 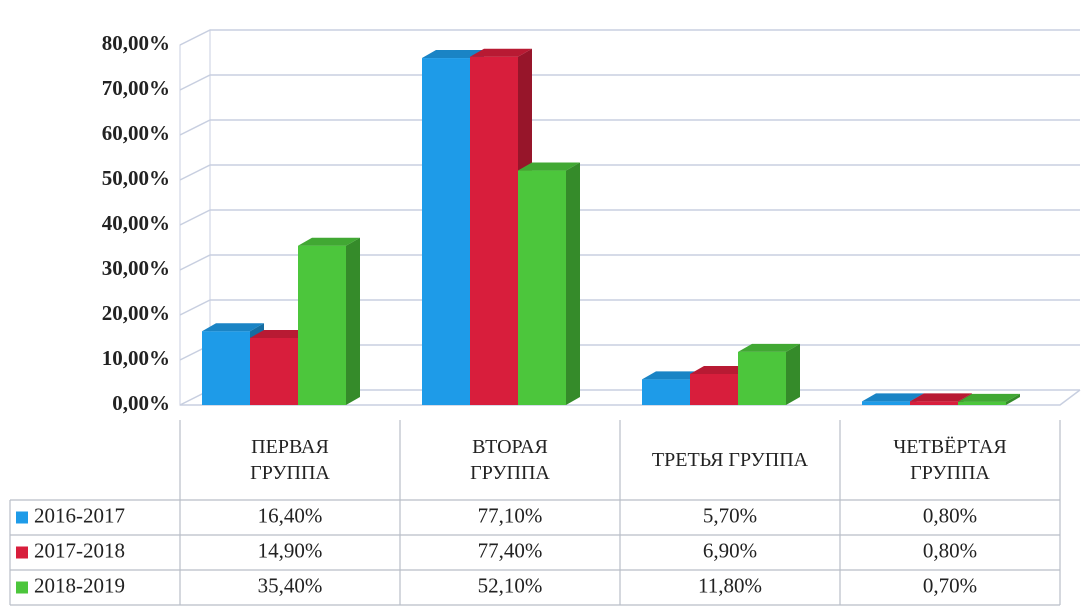 I want to click on y-tick-label: 60,00%, so click(x=136, y=133).